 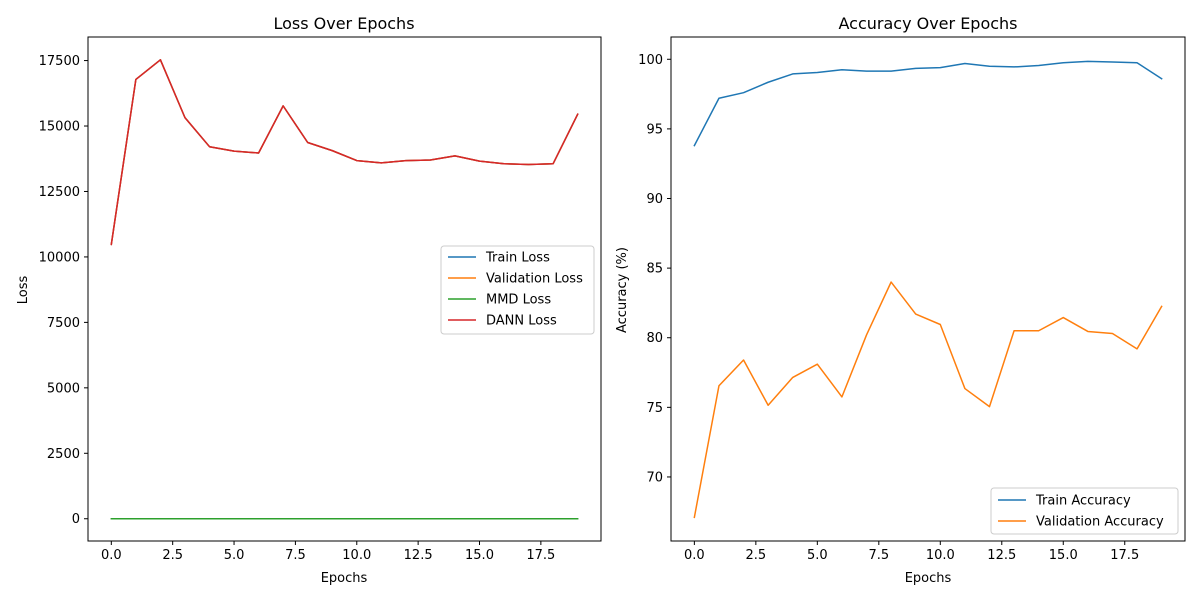 I want to click on loss-y-axis-label: Loss, so click(x=23, y=290).